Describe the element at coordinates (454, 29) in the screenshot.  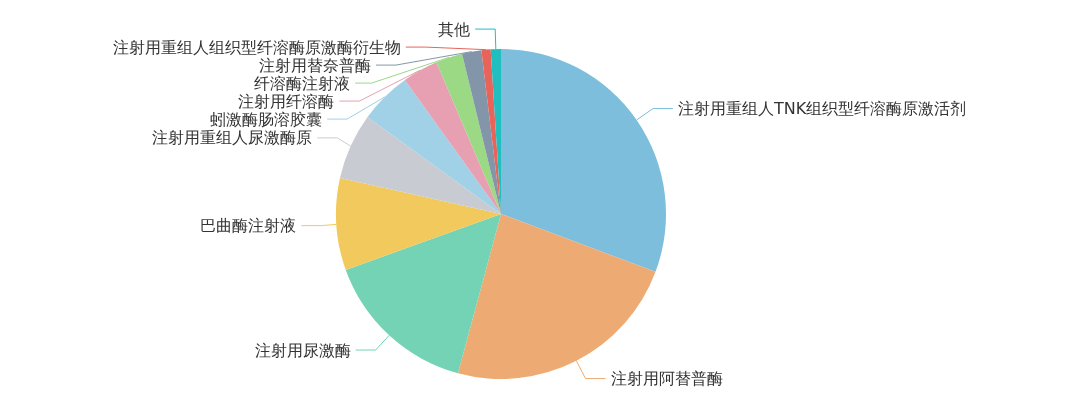
I see `slice-label: 其他` at that location.